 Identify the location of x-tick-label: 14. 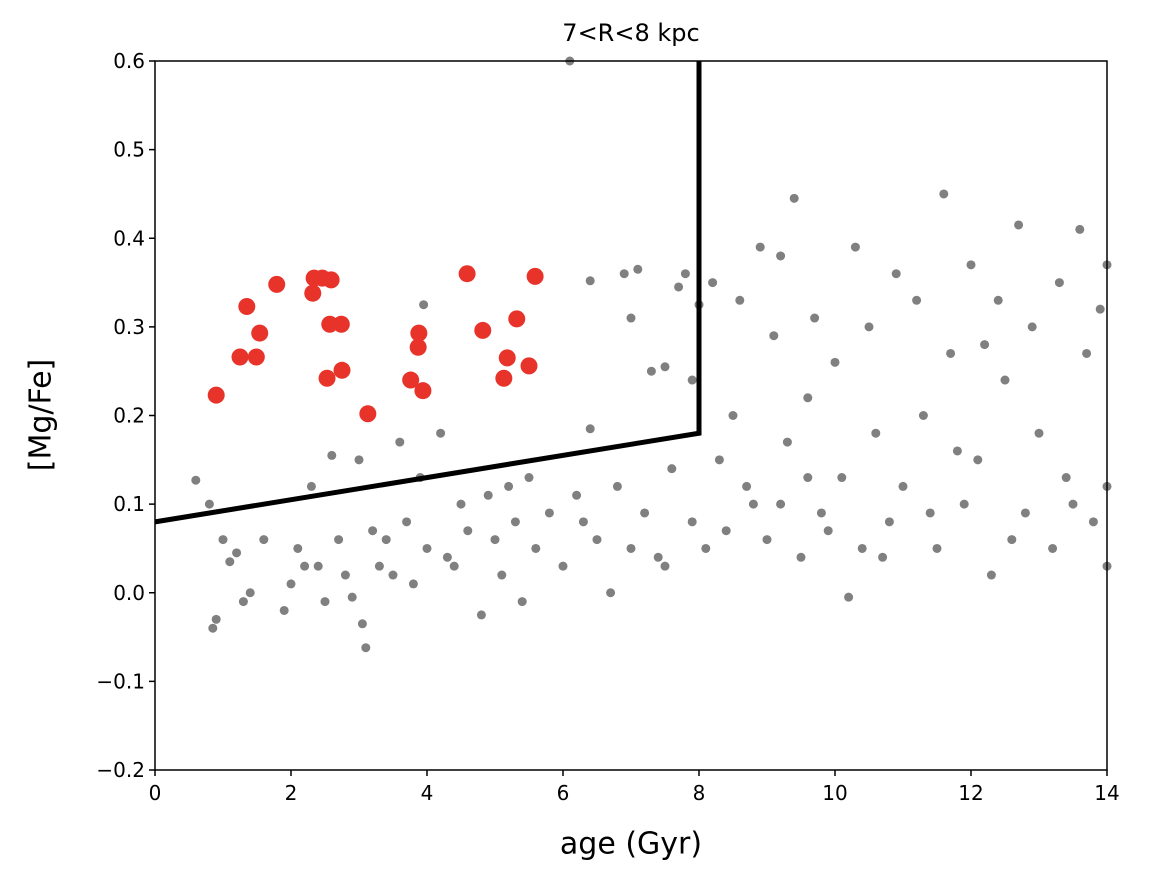
(1106, 793).